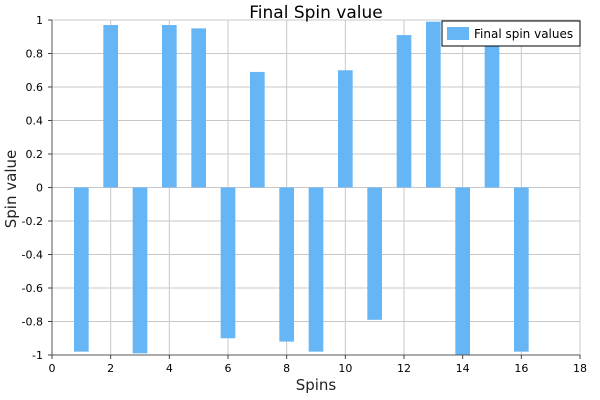 This screenshot has width=600, height=400. I want to click on y-tick-label: -0.6, so click(32, 288).